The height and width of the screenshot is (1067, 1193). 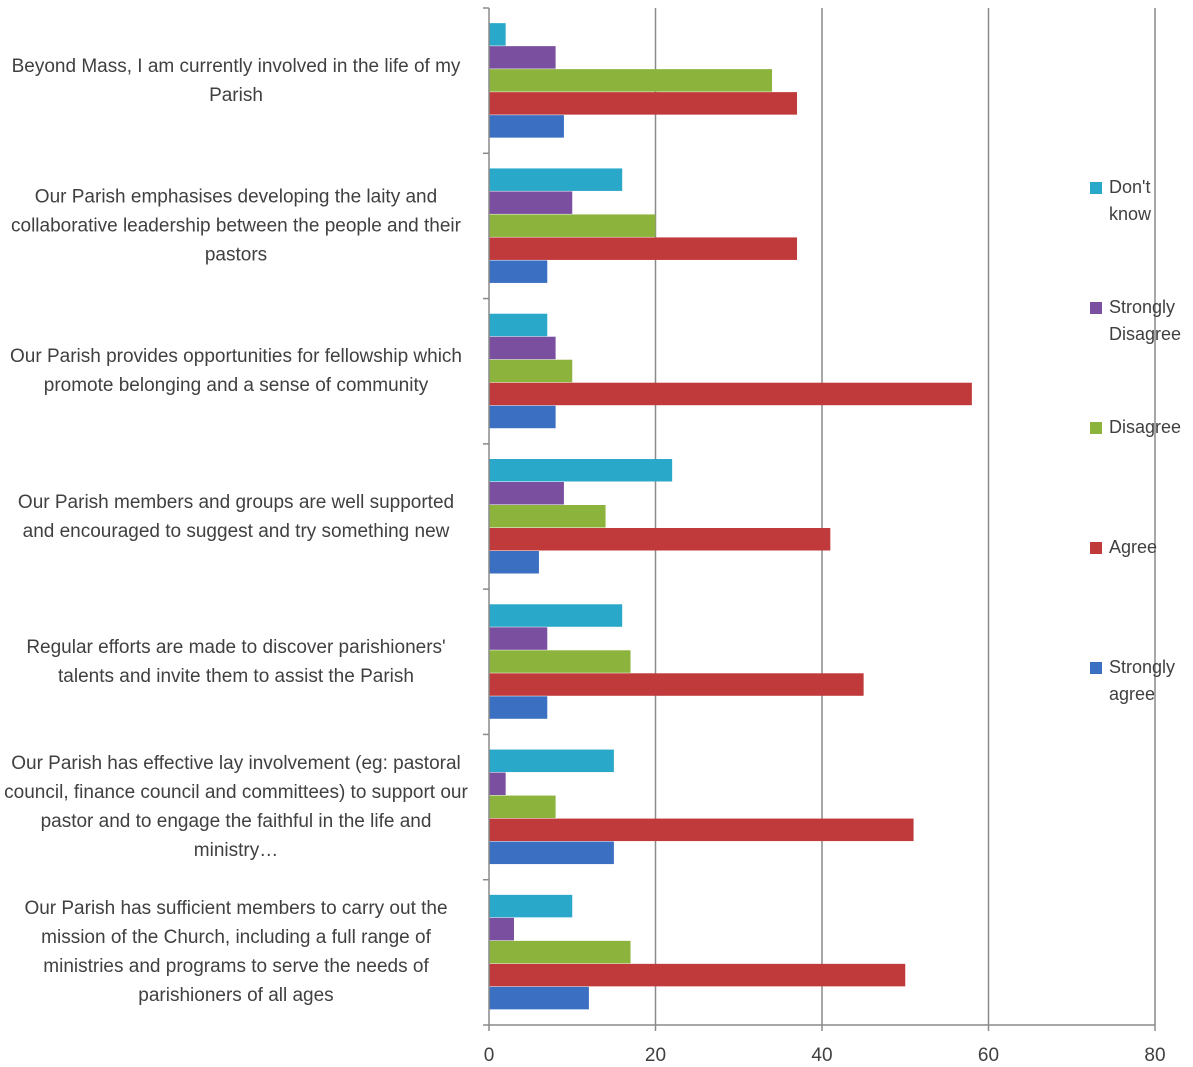 I want to click on legend-item: Agree, so click(x=1140, y=547).